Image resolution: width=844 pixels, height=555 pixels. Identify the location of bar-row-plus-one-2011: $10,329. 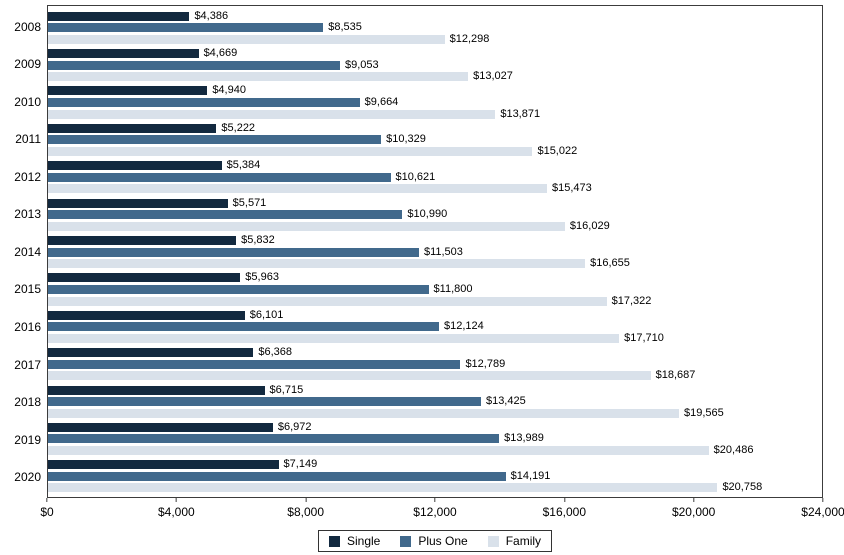
(435, 140).